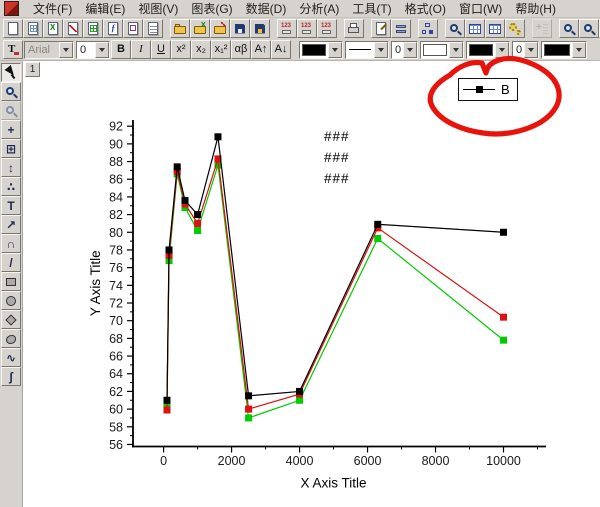  Describe the element at coordinates (11, 224) in the screenshot. I see `arrow-tool: ↗` at that location.